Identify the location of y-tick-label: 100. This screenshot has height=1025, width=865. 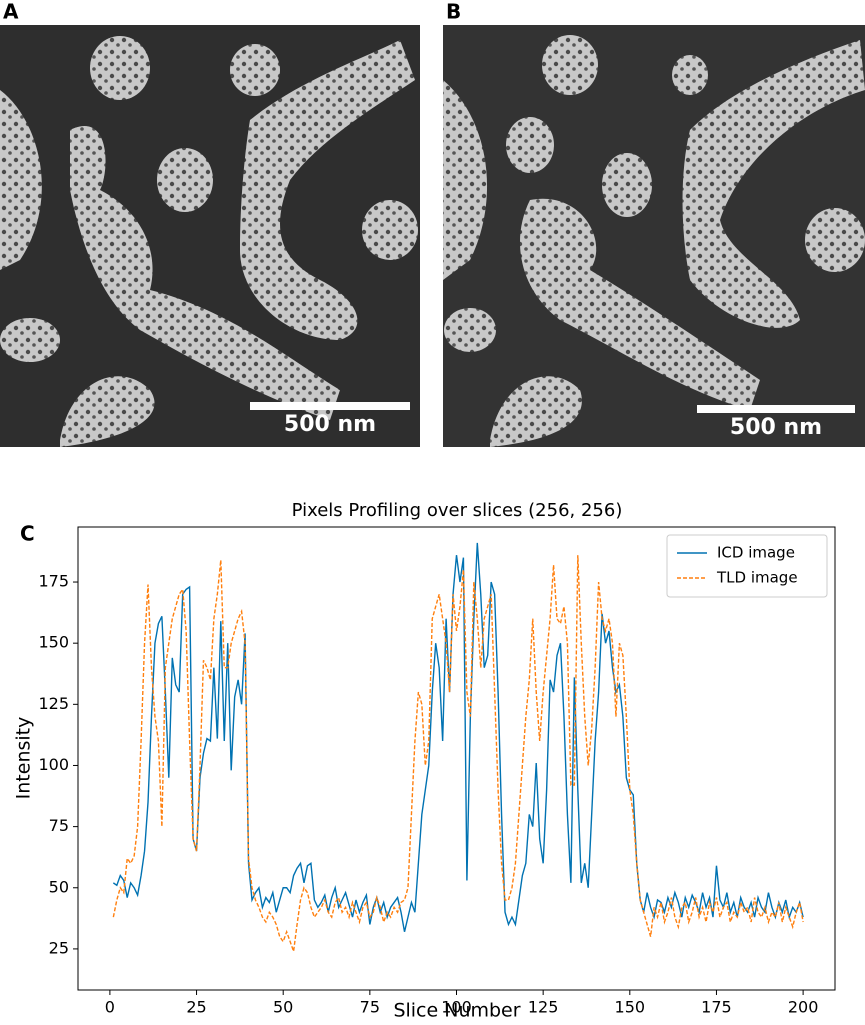
(53, 764).